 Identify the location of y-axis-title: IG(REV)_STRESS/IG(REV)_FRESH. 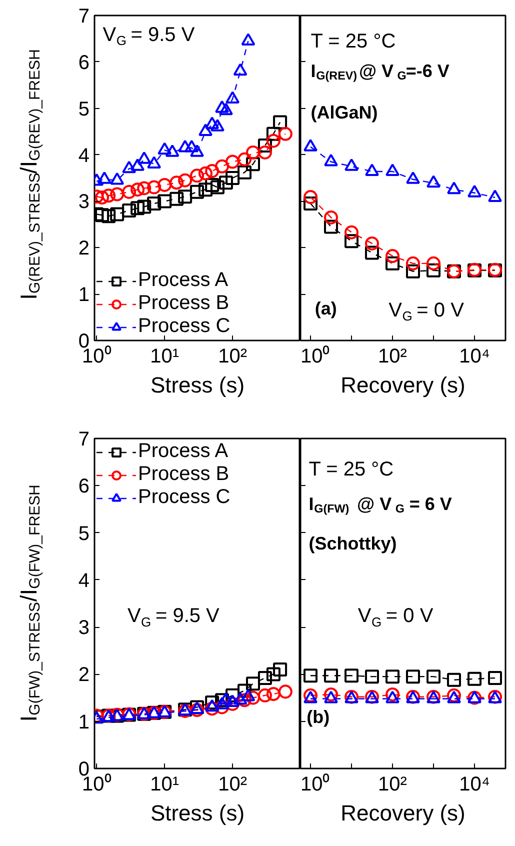
(30, 174).